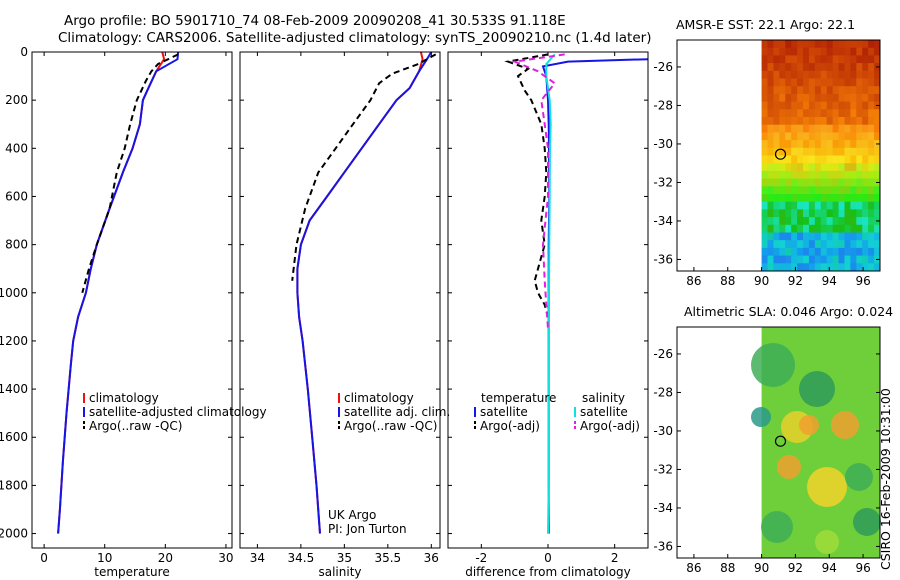 The image size is (900, 580). What do you see at coordinates (397, 412) in the screenshot?
I see `sal-legend-sat: satellite adj. clim.` at bounding box center [397, 412].